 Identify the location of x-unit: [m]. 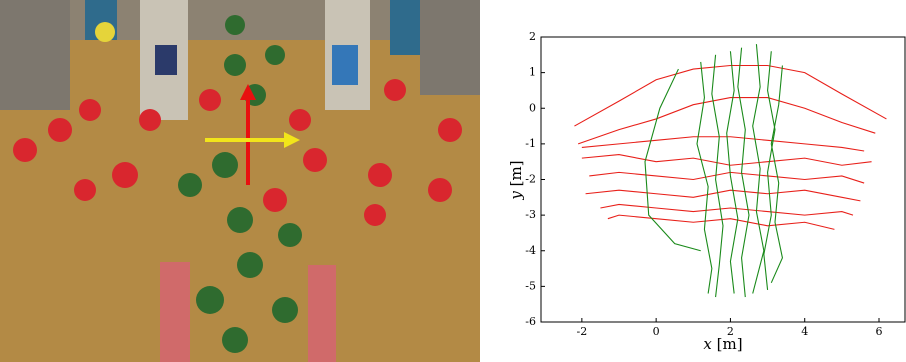
(730, 344).